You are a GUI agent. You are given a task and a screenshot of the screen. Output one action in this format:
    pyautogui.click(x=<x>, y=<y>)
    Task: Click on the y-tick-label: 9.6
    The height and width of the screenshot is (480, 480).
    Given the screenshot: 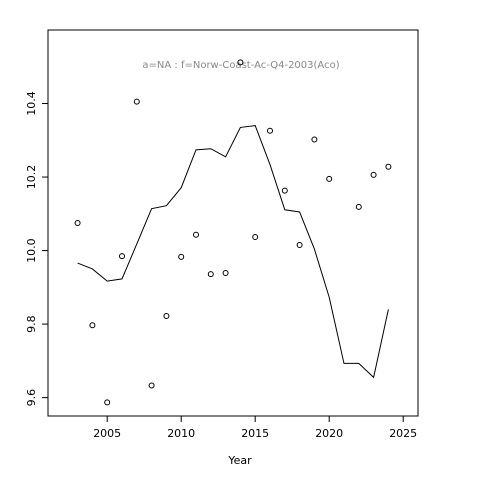 What is the action you would take?
    pyautogui.click(x=31, y=398)
    